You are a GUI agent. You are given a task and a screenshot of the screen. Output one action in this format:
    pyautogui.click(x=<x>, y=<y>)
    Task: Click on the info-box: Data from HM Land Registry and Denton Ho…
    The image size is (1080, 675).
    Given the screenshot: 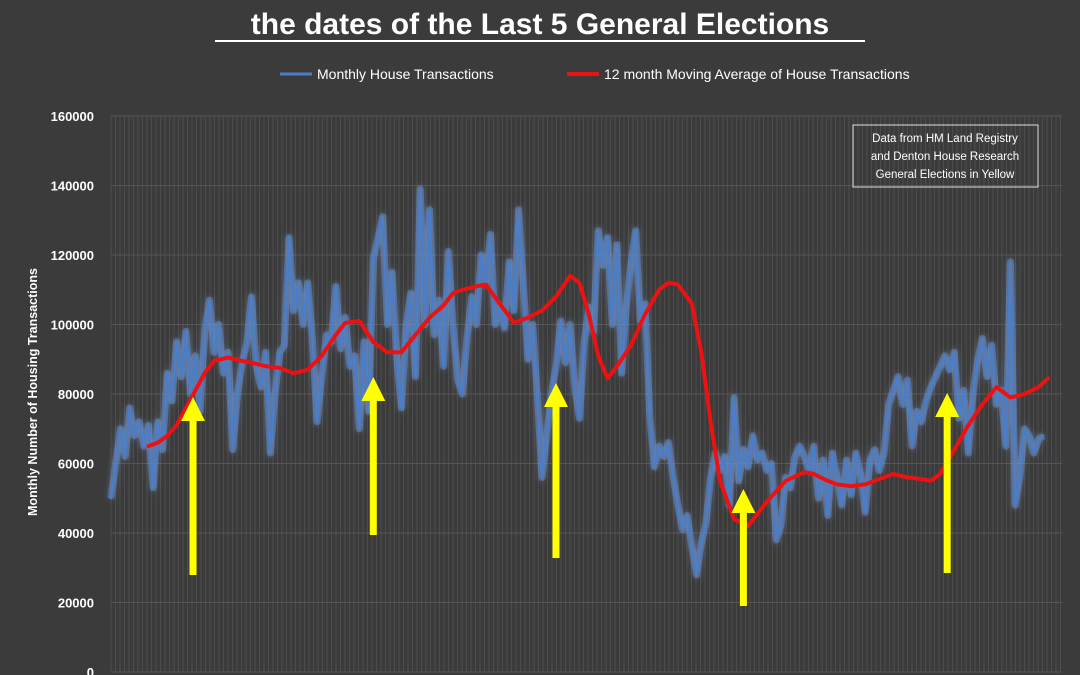 What is the action you would take?
    pyautogui.click(x=945, y=156)
    